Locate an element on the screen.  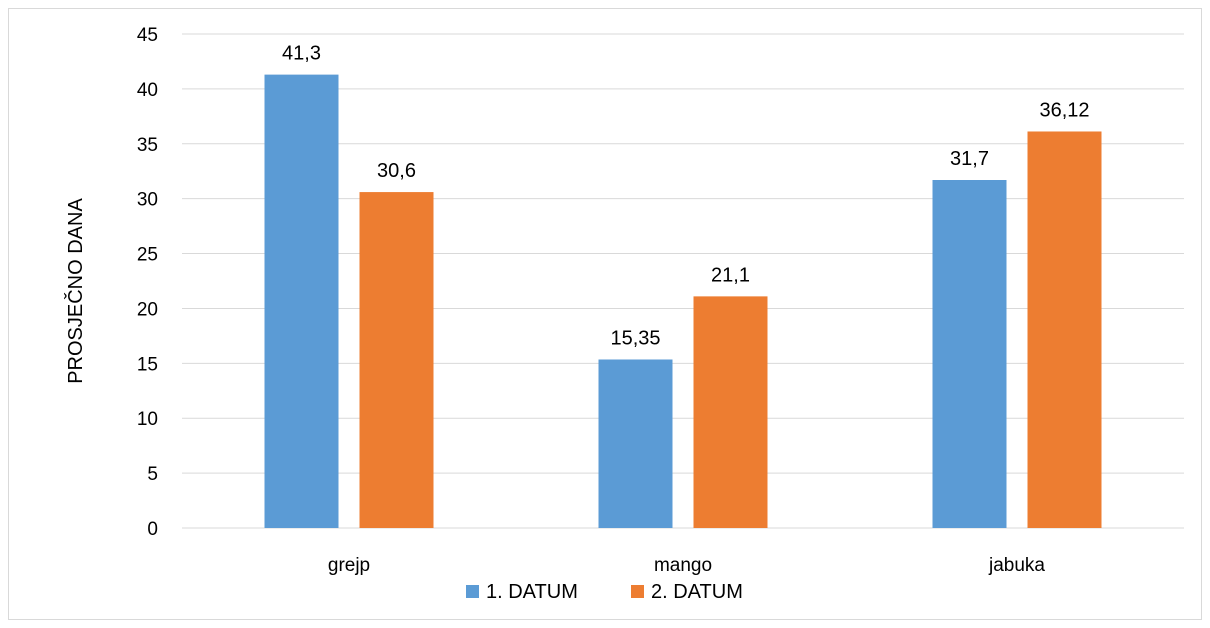
y-axis-ticks: 0 5 10 15 20 25 30 35 40 45 is located at coordinates (147, 282).